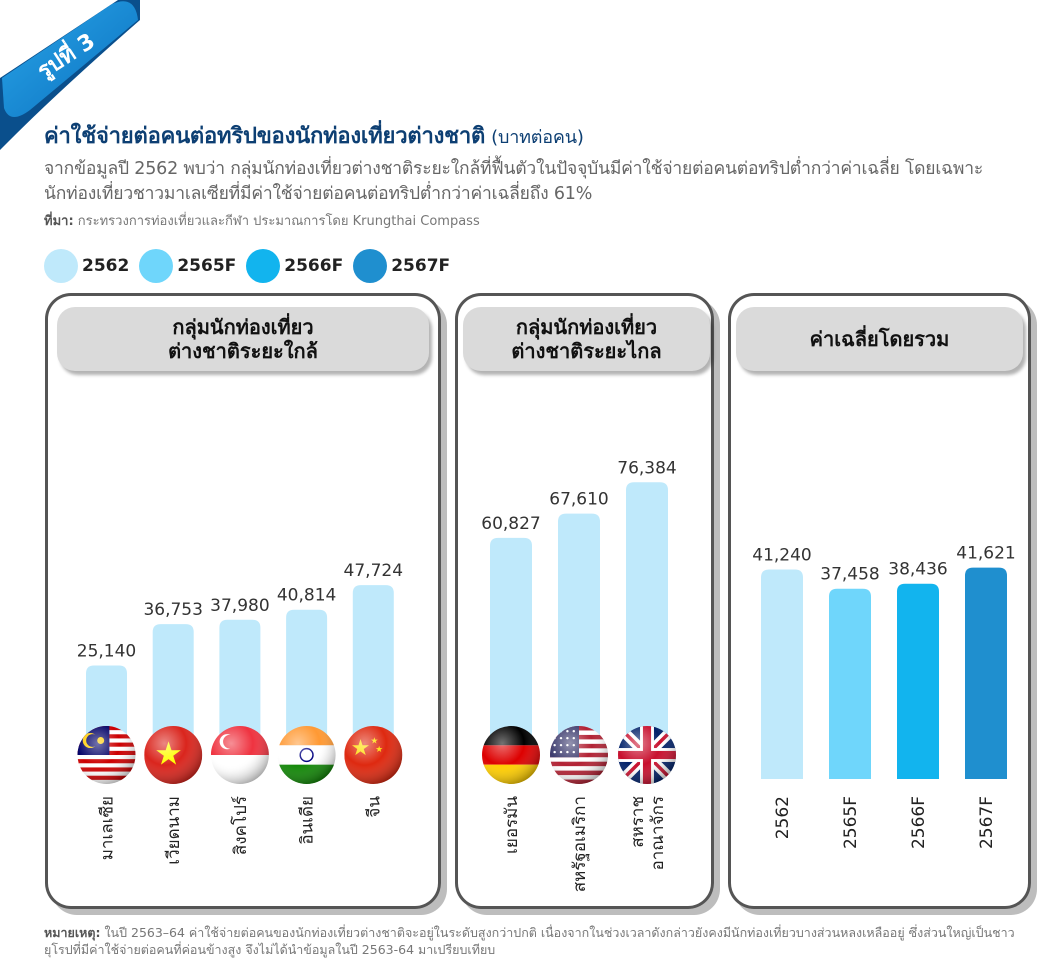  What do you see at coordinates (108, 828) in the screenshot?
I see `category-label: มาเลเซีย` at bounding box center [108, 828].